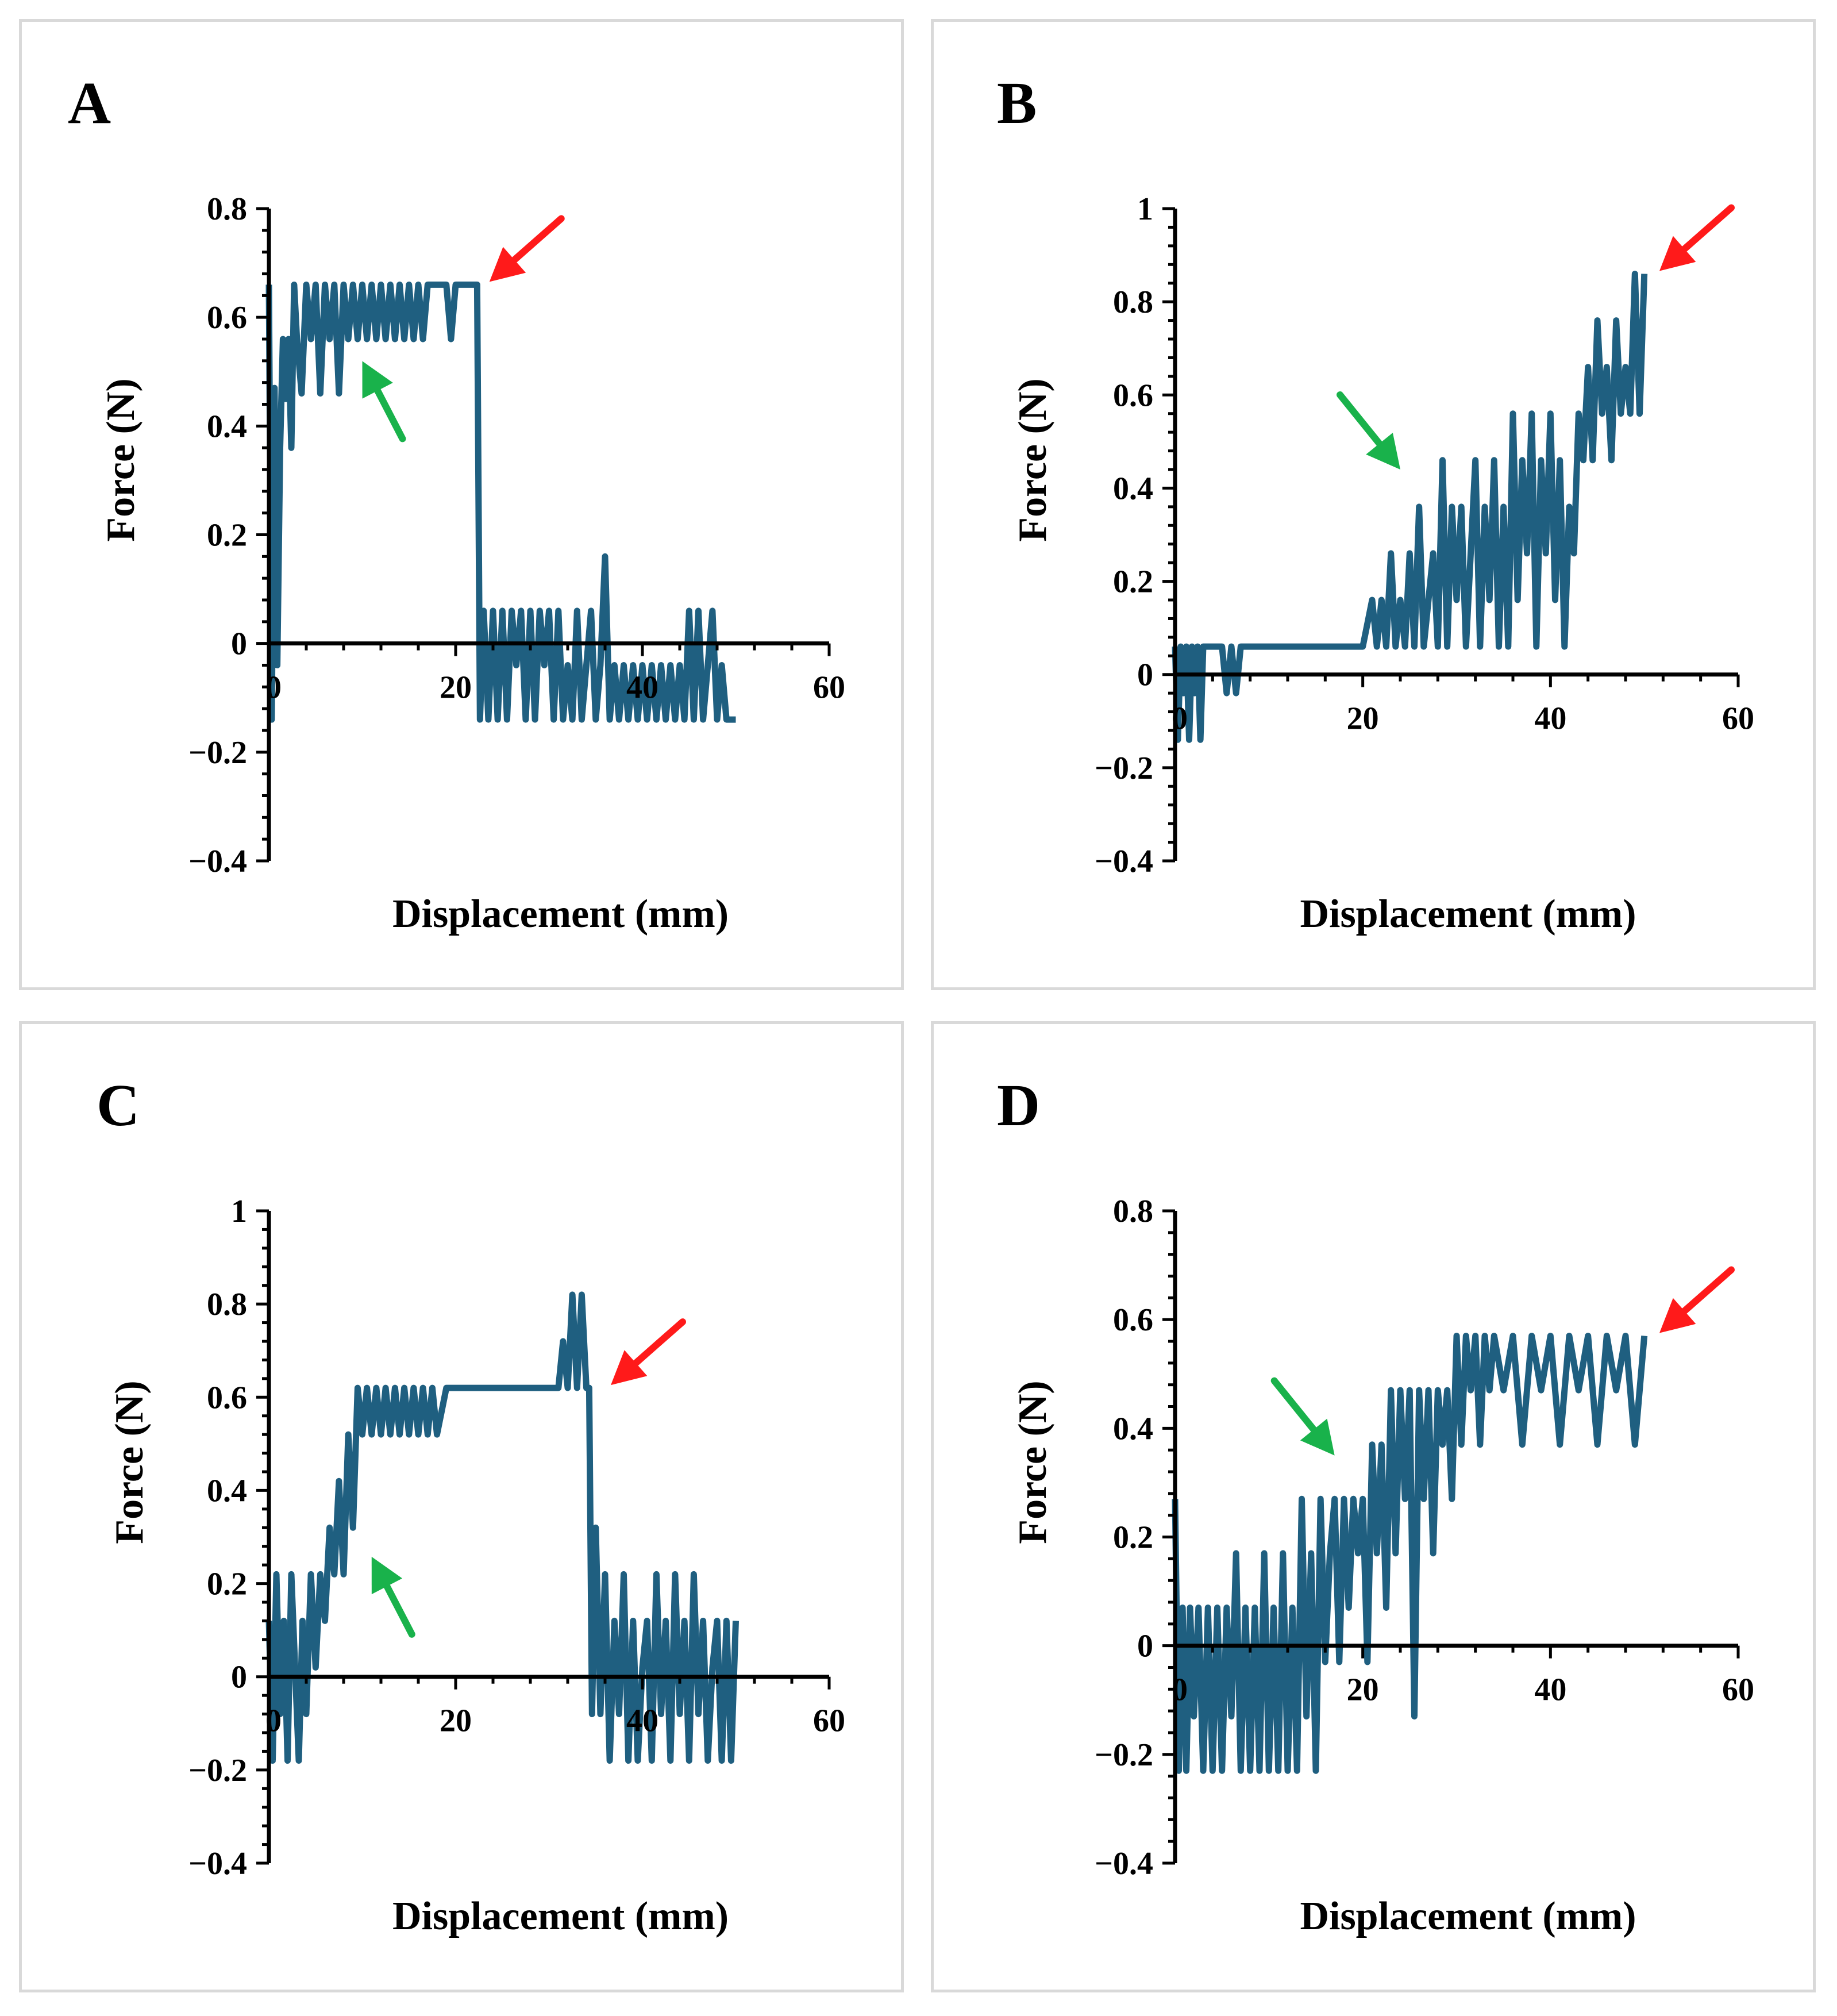 The width and height of the screenshot is (1837, 2016). What do you see at coordinates (1133, 396) in the screenshot?
I see `y-tick-label-b: 0.6` at bounding box center [1133, 396].